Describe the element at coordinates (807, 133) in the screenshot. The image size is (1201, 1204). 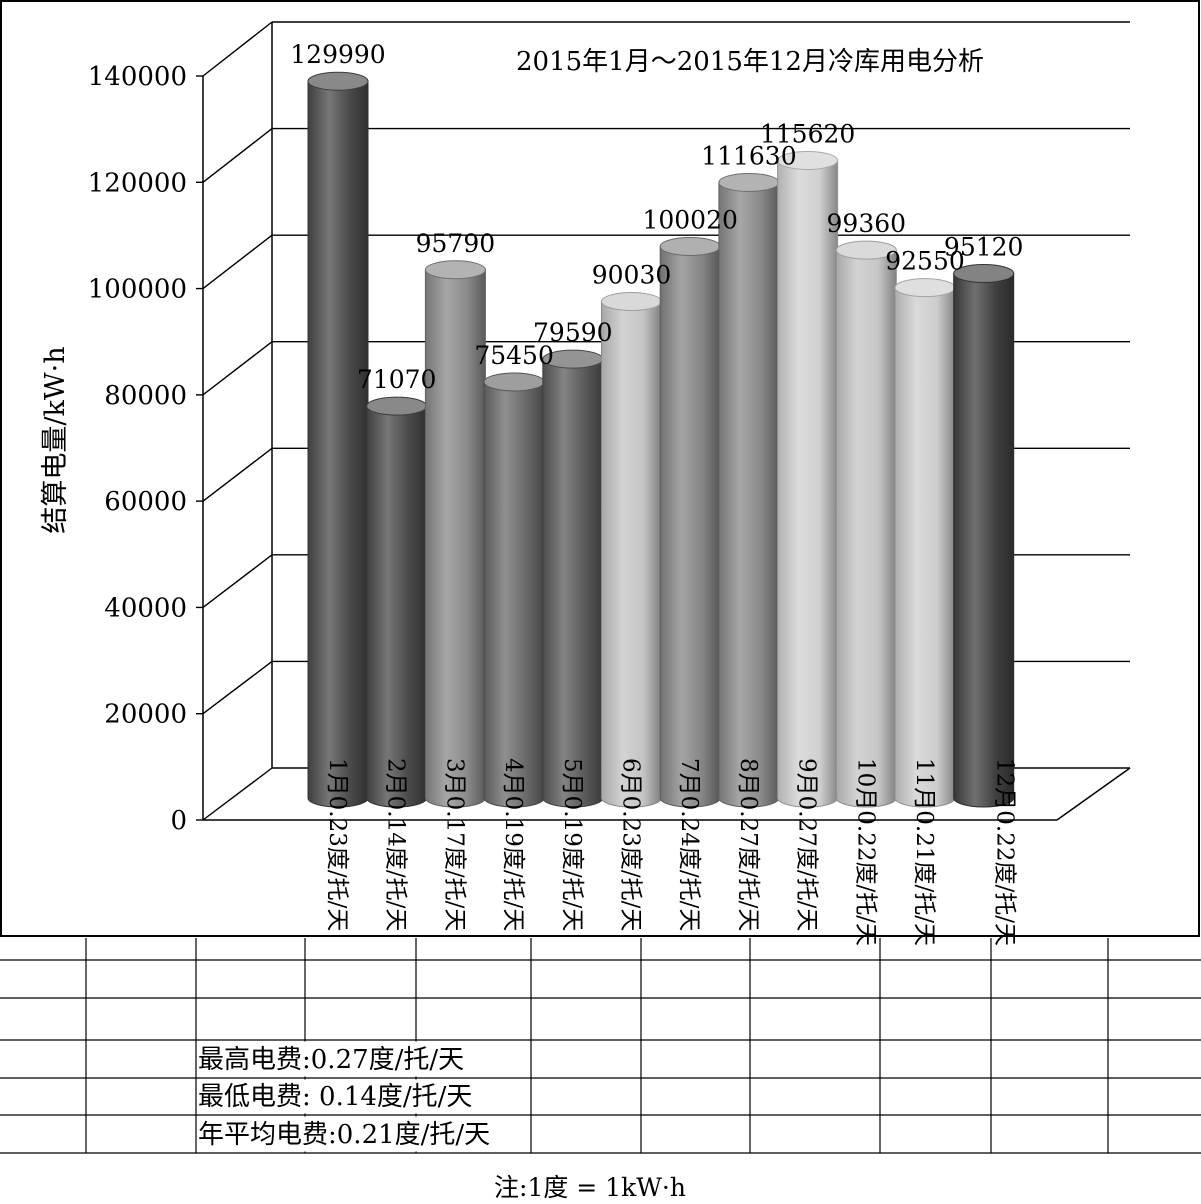
I see `value-label: 115620` at that location.